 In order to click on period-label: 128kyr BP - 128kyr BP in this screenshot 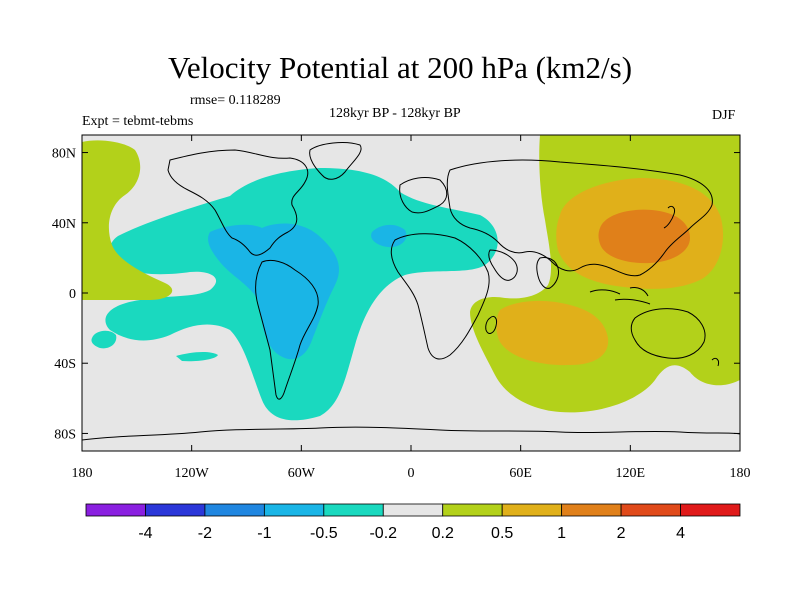, I will do `click(395, 113)`.